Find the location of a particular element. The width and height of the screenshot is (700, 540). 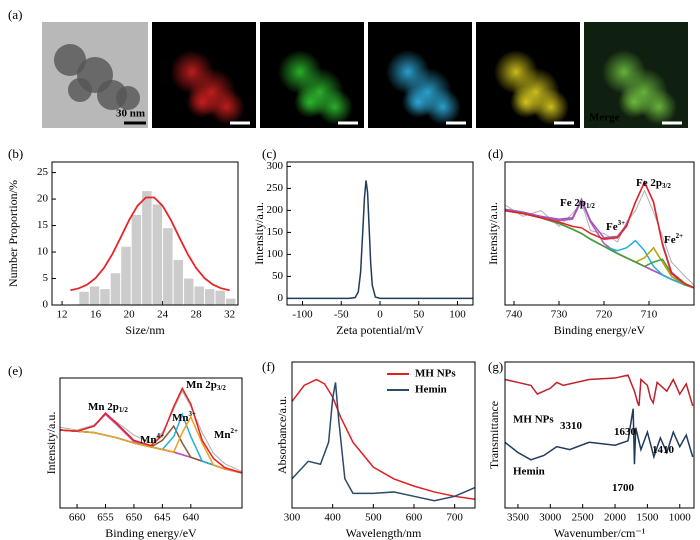

annotation: Fe 2p3/2 is located at coordinates (653, 183).